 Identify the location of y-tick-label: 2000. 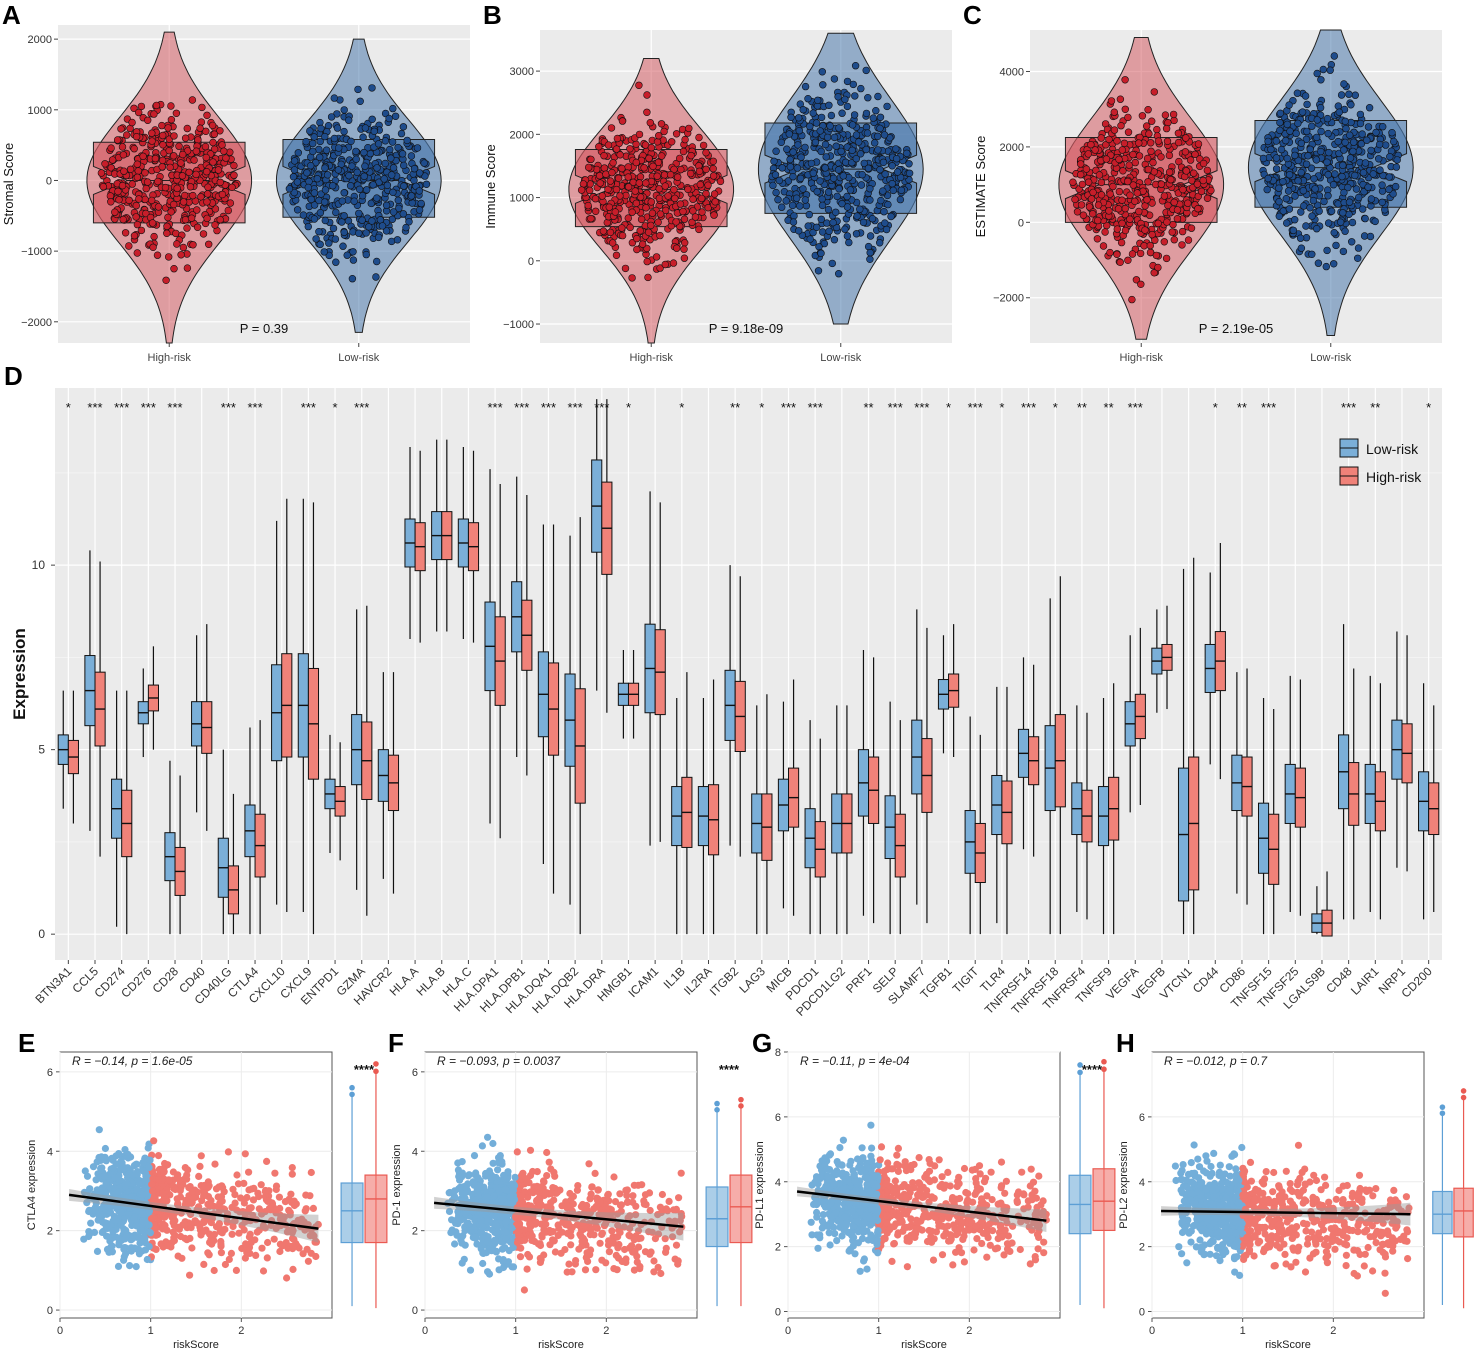
(522, 135).